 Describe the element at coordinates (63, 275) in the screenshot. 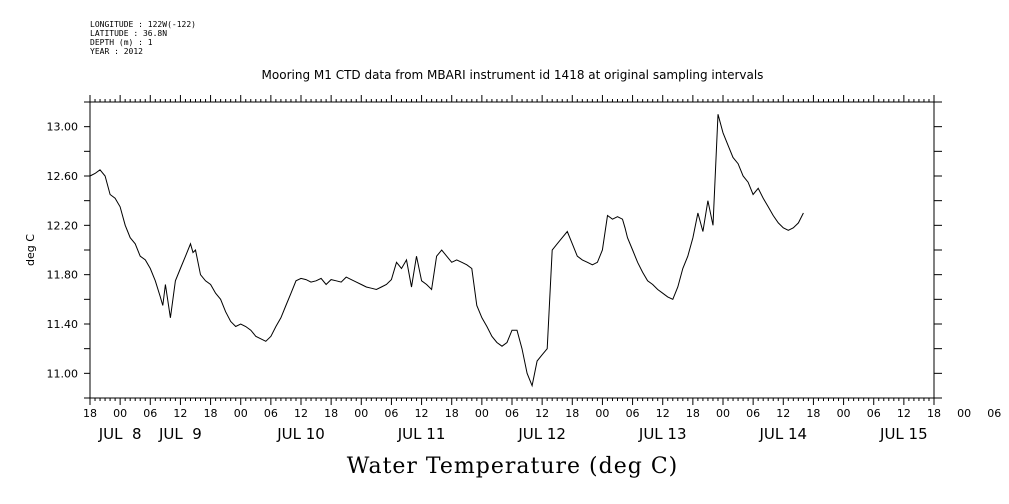

I see `y-tick-label: 11.80` at that location.